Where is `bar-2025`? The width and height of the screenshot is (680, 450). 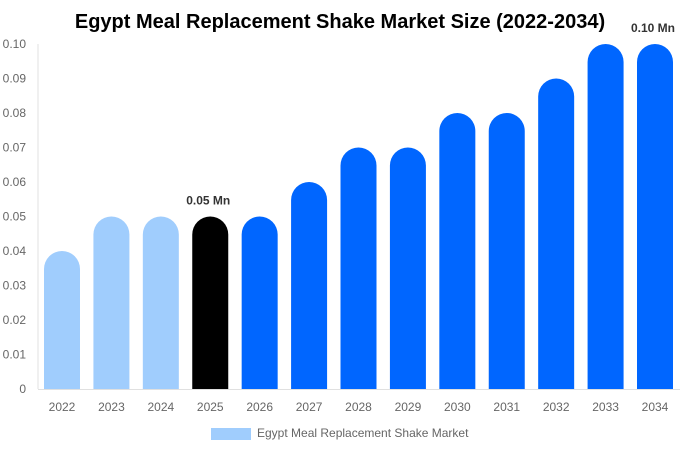
bar-2025 is located at coordinates (210, 302).